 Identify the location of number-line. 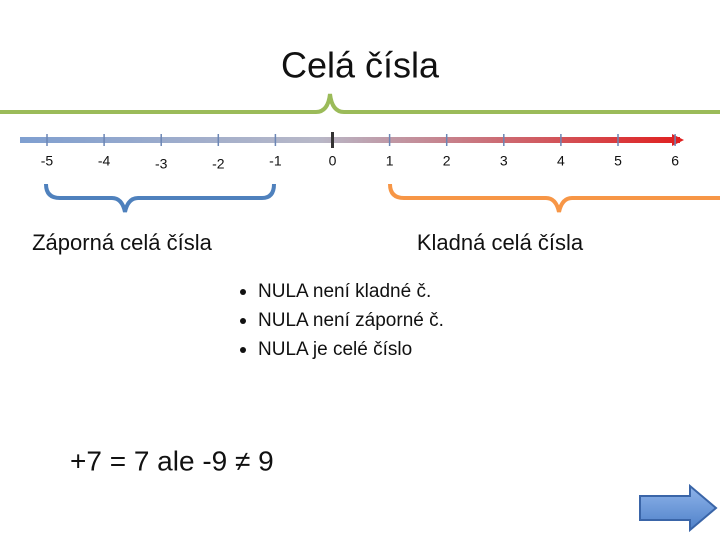
(350, 140).